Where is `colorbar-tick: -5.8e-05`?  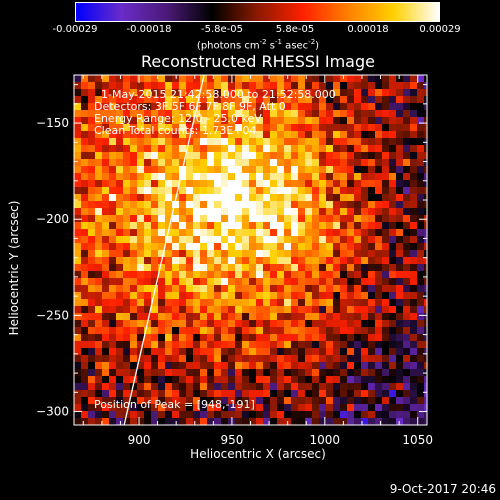
colorbar-tick: -5.8e-05 is located at coordinates (222, 29).